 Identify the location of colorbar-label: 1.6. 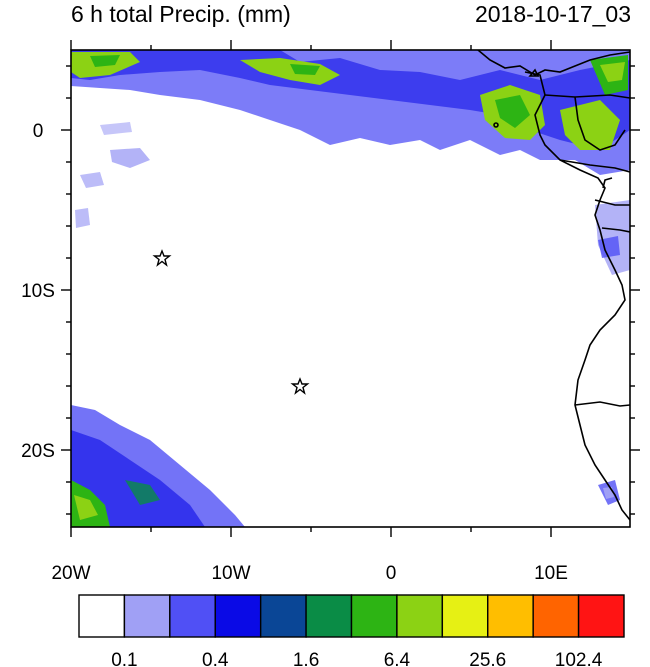
(306, 658).